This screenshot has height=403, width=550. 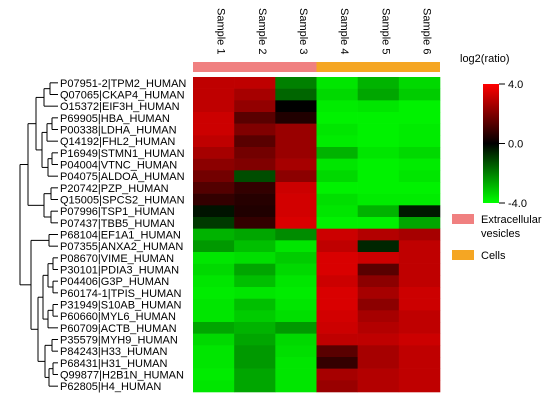 I want to click on sample-label: Sample 5, so click(x=385, y=31).